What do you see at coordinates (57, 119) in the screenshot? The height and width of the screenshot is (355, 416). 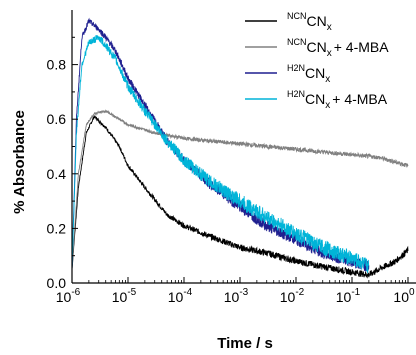 I see `y-tick-label: 0.6` at bounding box center [57, 119].